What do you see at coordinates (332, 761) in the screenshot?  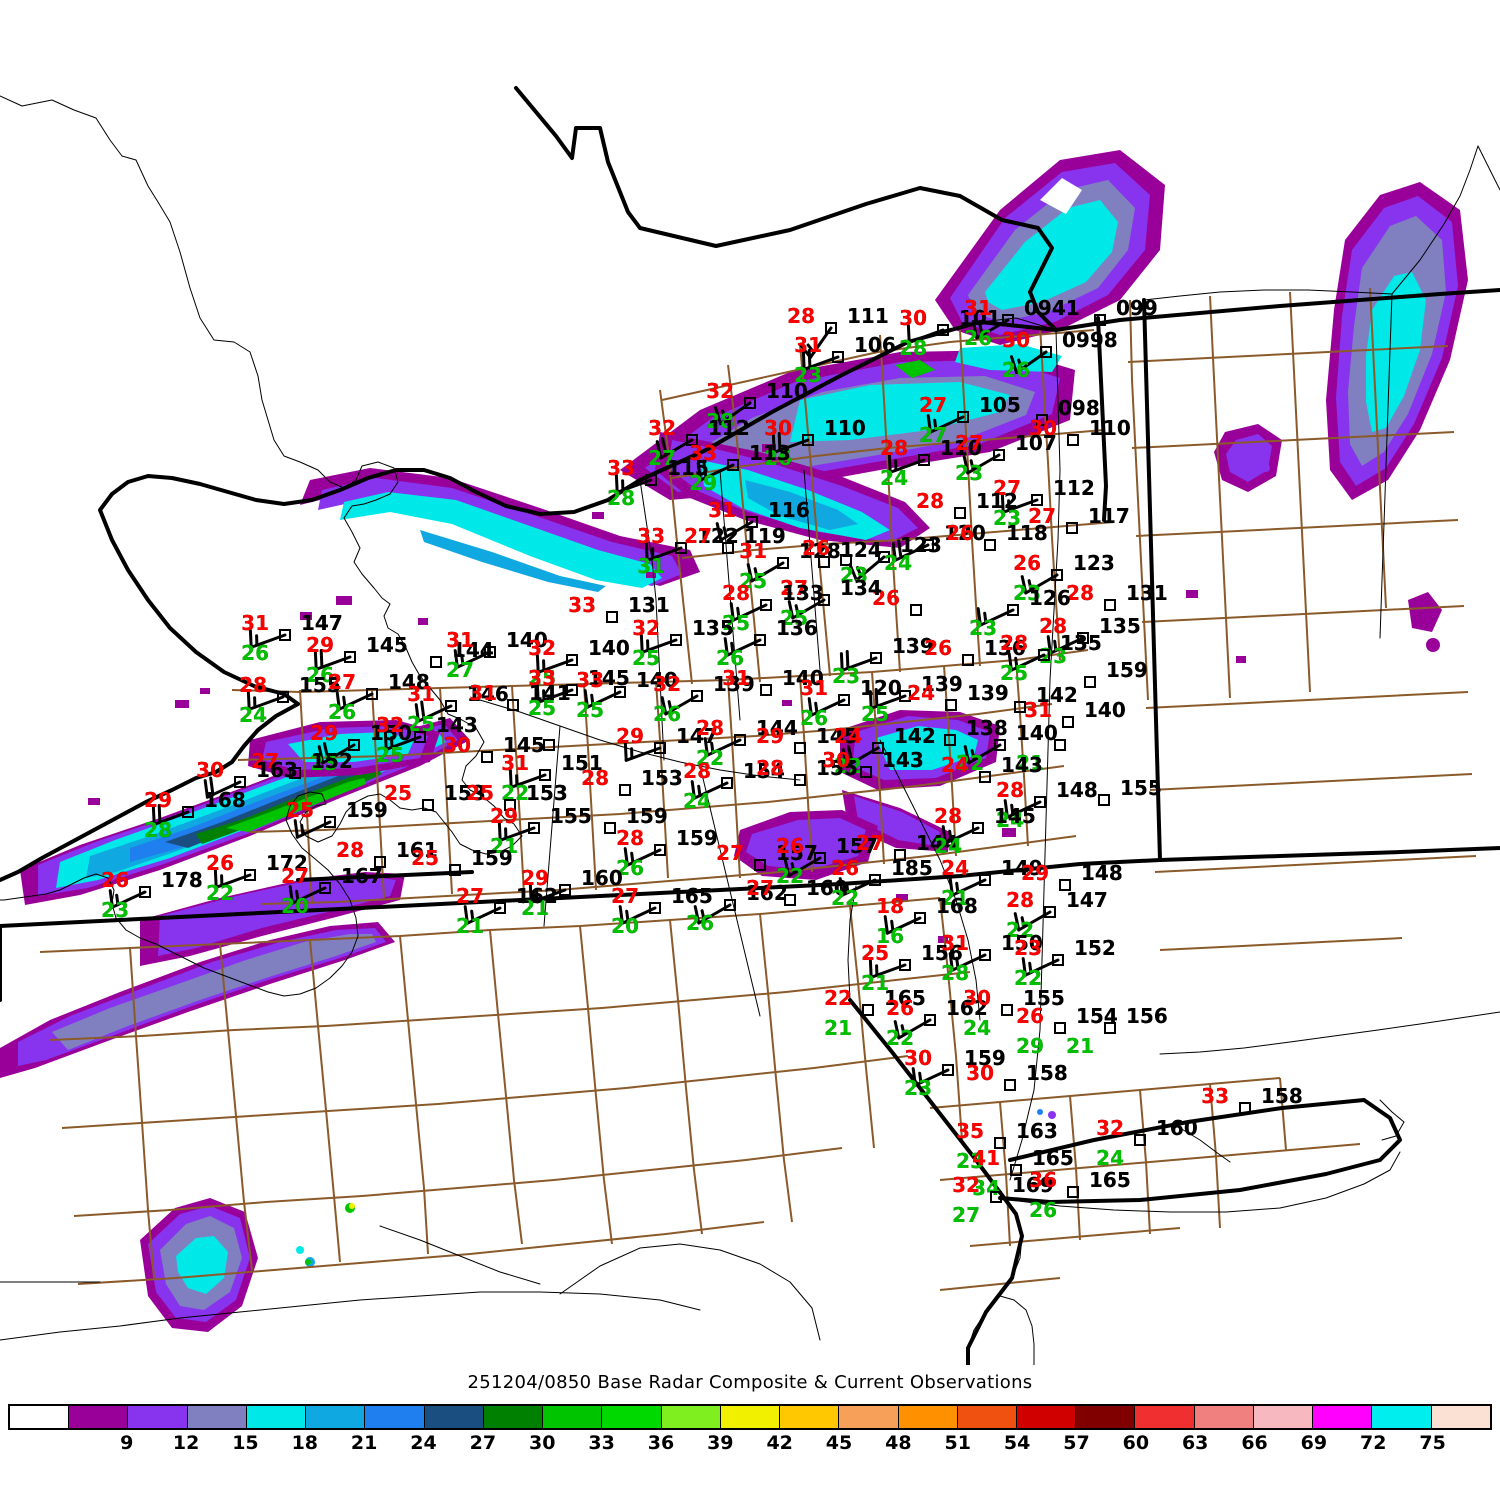 I see `station-pressure: 152` at bounding box center [332, 761].